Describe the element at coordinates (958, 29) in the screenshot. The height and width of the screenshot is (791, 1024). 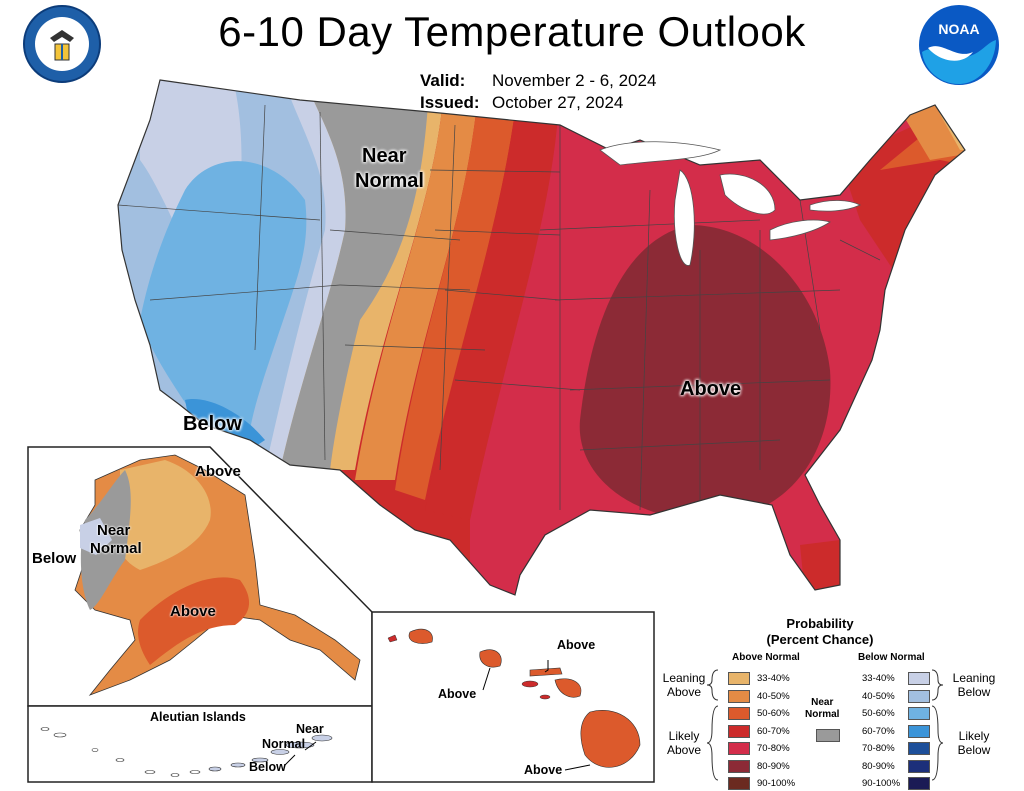
I see `noaa-text: NOAA` at that location.